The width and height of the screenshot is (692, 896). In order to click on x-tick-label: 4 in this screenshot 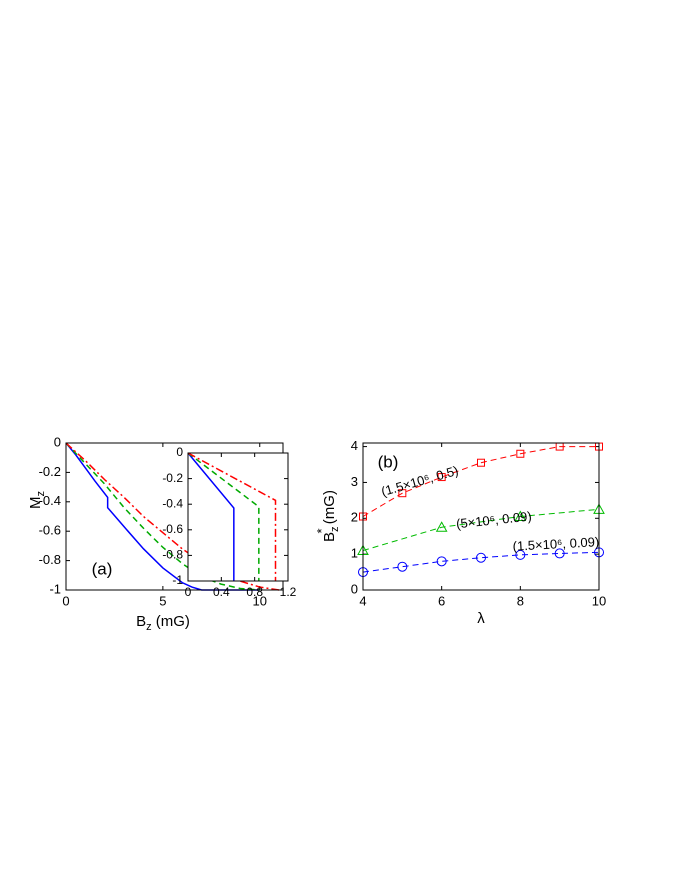, I will do `click(362, 600)`.